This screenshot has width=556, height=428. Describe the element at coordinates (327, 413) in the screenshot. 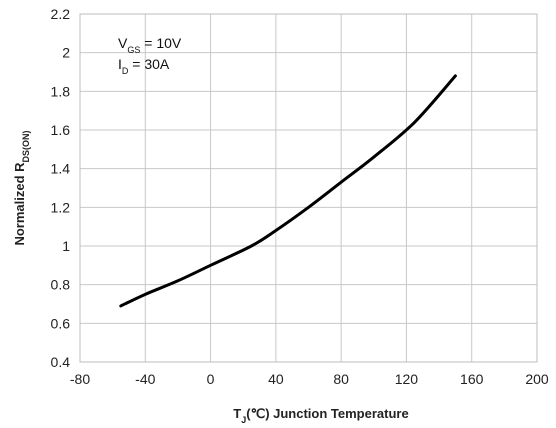

I see `x-axis-title-suffix: (℃) Junction Temperature` at that location.